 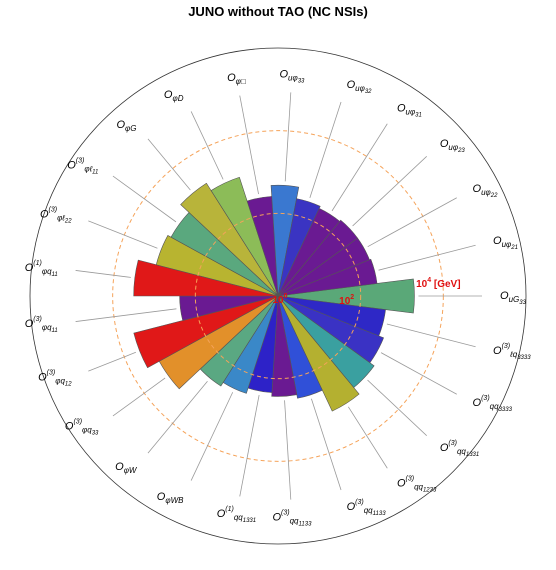 What do you see at coordinates (55, 379) in the screenshot?
I see `sector-label-11: O(3)φq12` at bounding box center [55, 379].